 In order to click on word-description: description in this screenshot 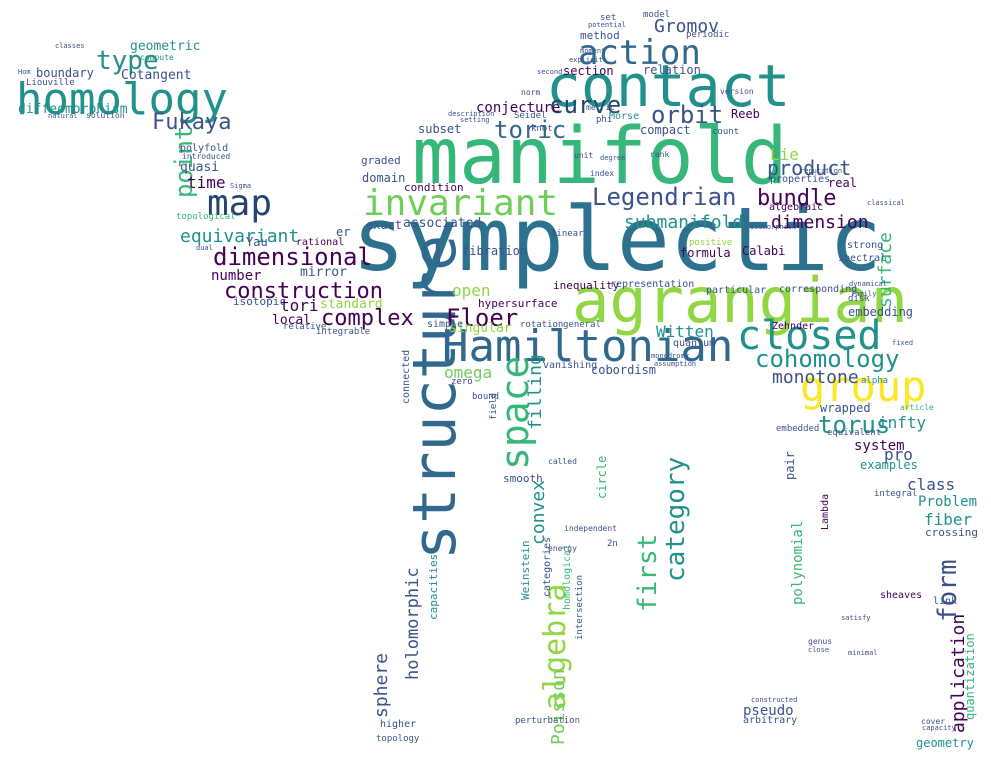, I will do `click(471, 114)`.